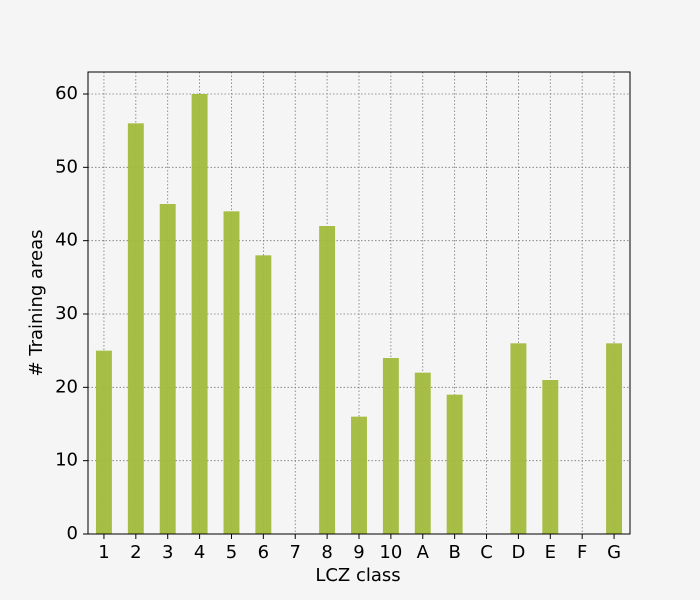 The height and width of the screenshot is (600, 700). I want to click on y-tick-label: 0, so click(72, 533).